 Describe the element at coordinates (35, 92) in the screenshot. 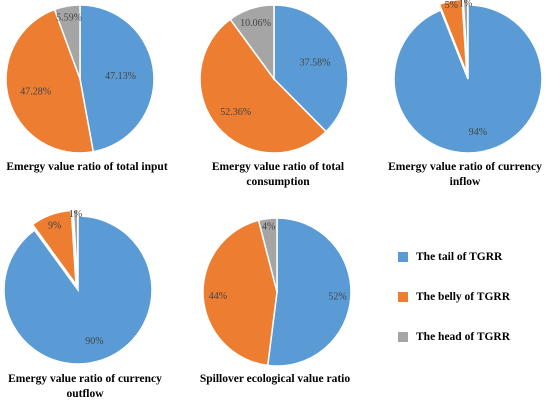

I see `data-label-belly: 47.28%` at that location.